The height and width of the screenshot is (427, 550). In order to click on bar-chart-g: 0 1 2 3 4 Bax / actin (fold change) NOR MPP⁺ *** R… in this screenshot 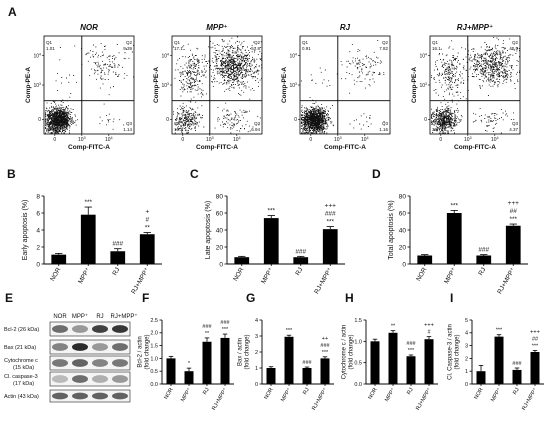, I will do `click(286, 364)`.